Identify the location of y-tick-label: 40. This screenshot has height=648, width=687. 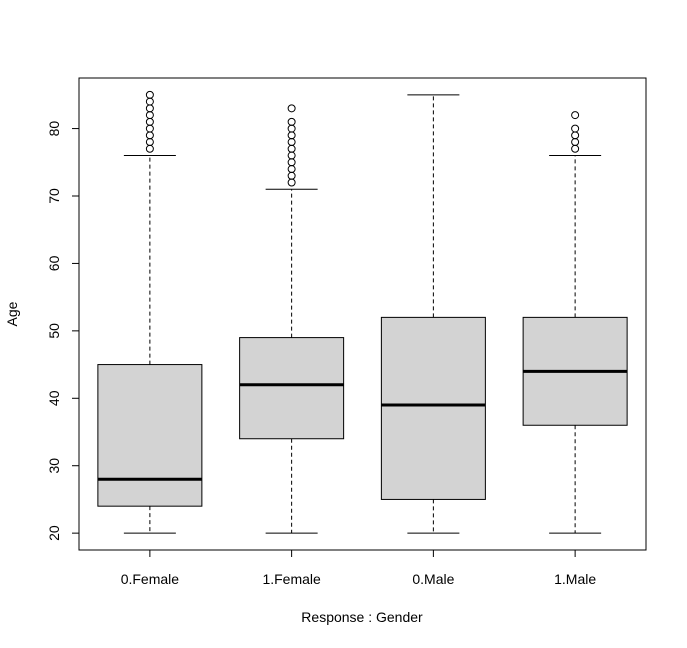
(54, 398).